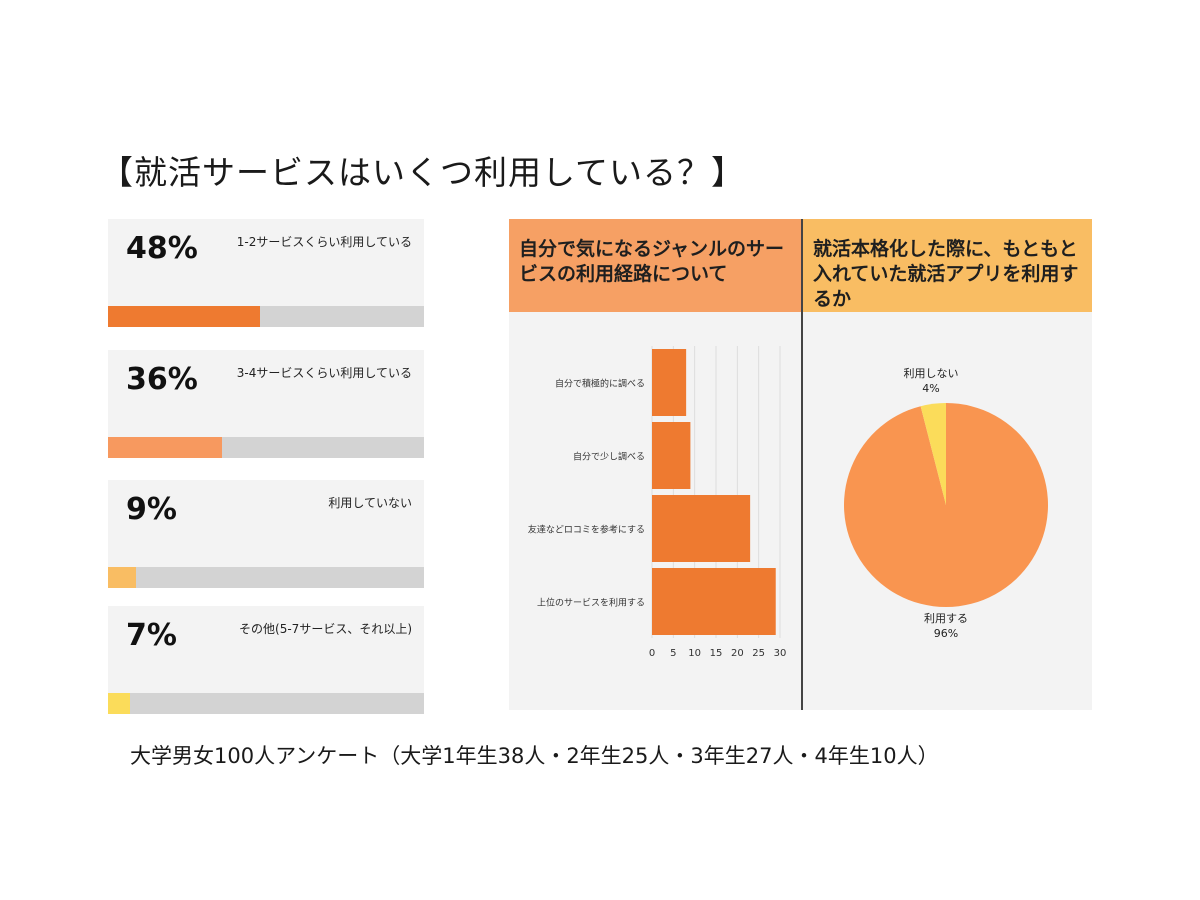 This screenshot has width=1200, height=900. I want to click on x-tick-label: 5, so click(673, 653).